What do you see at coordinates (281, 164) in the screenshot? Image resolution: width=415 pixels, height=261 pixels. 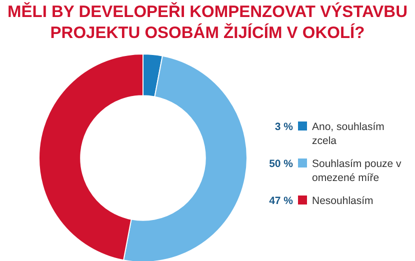 I see `data-label: 50 %` at bounding box center [281, 164].